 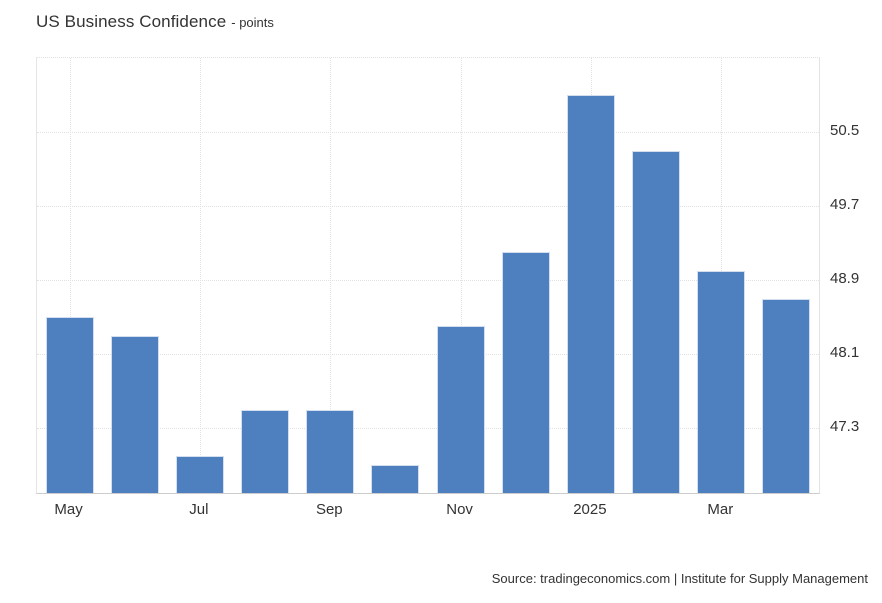 What do you see at coordinates (134, 414) in the screenshot?
I see `bar-jun` at bounding box center [134, 414].